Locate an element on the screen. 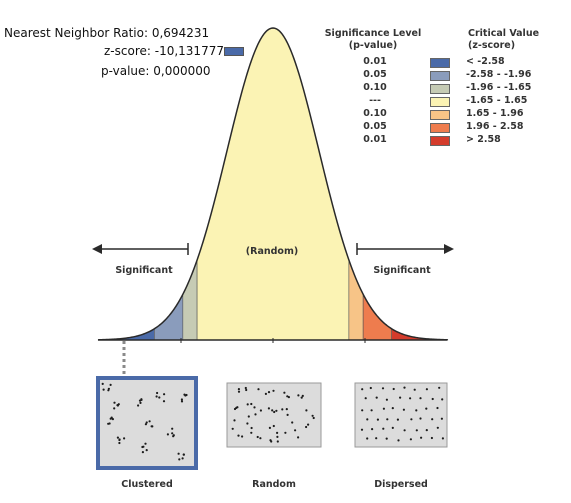 The width and height of the screenshot is (571, 503). left-significant-label: Significant is located at coordinates (144, 270).